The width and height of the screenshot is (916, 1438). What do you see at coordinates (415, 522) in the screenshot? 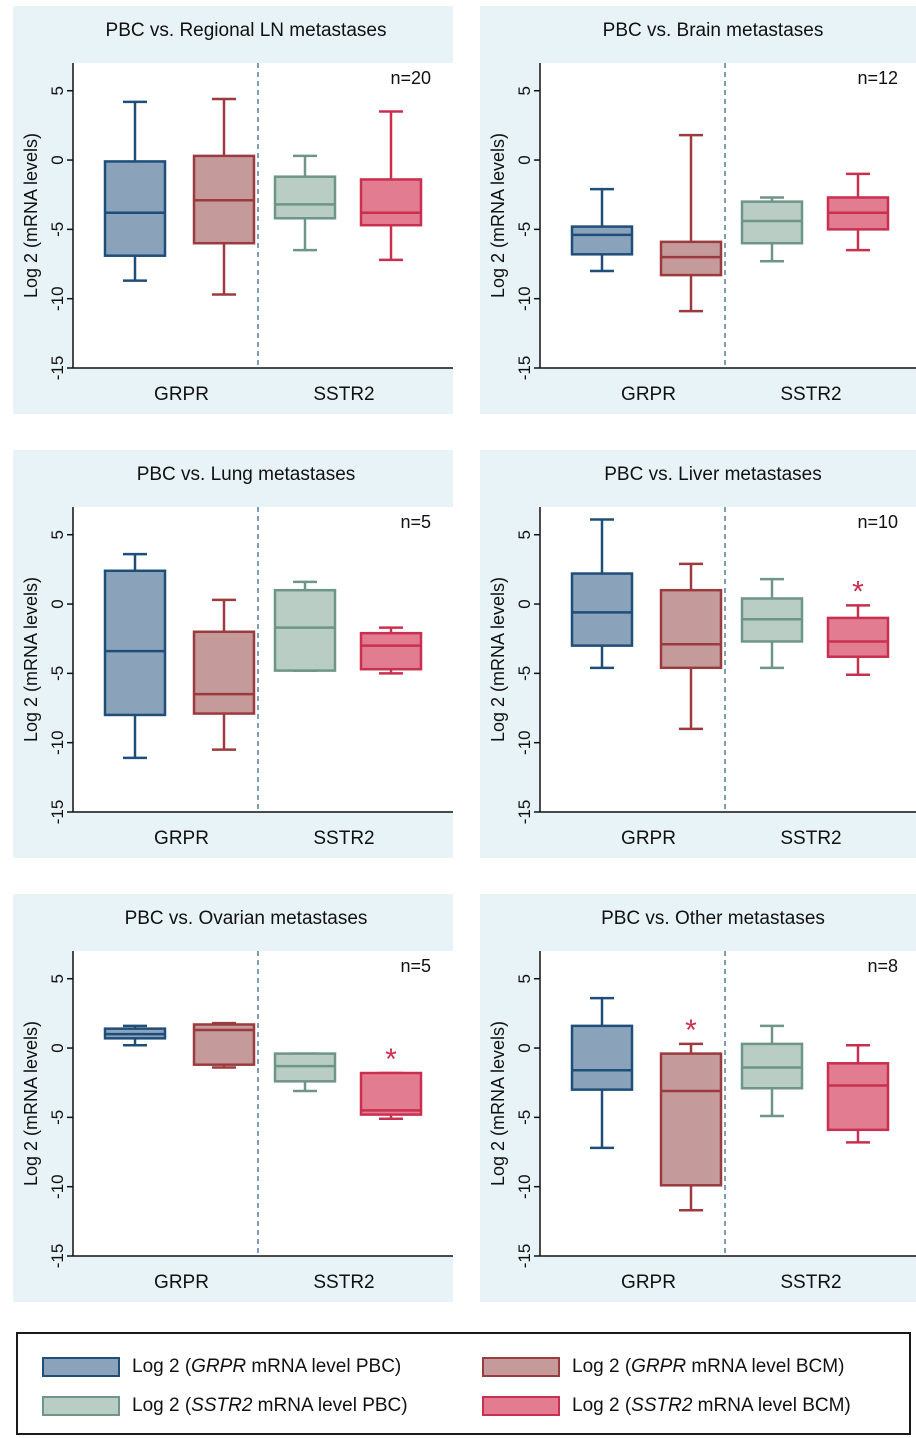
I see `sample-size-label: n=5` at bounding box center [415, 522].